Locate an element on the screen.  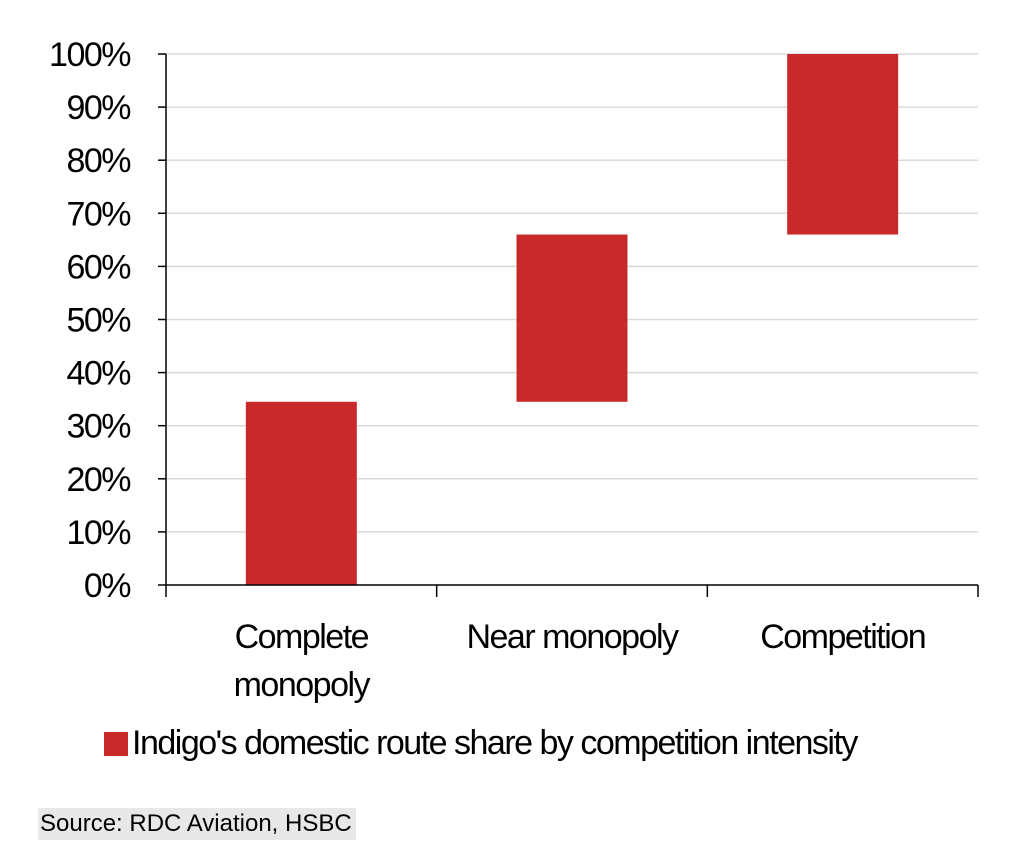
source-note: Source: RDC Aviation, HSBC is located at coordinates (197, 824).